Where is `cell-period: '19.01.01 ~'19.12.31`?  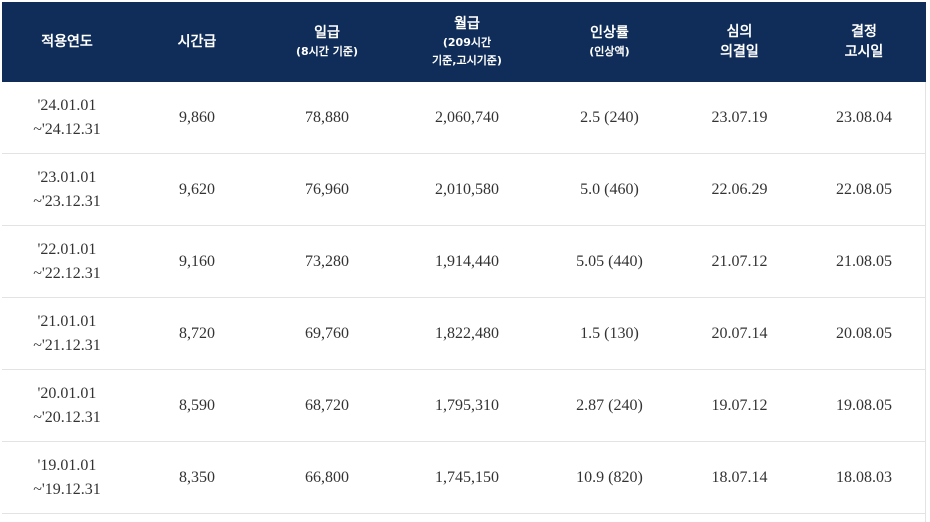 cell-period: '19.01.01 ~'19.12.31 is located at coordinates (67, 477).